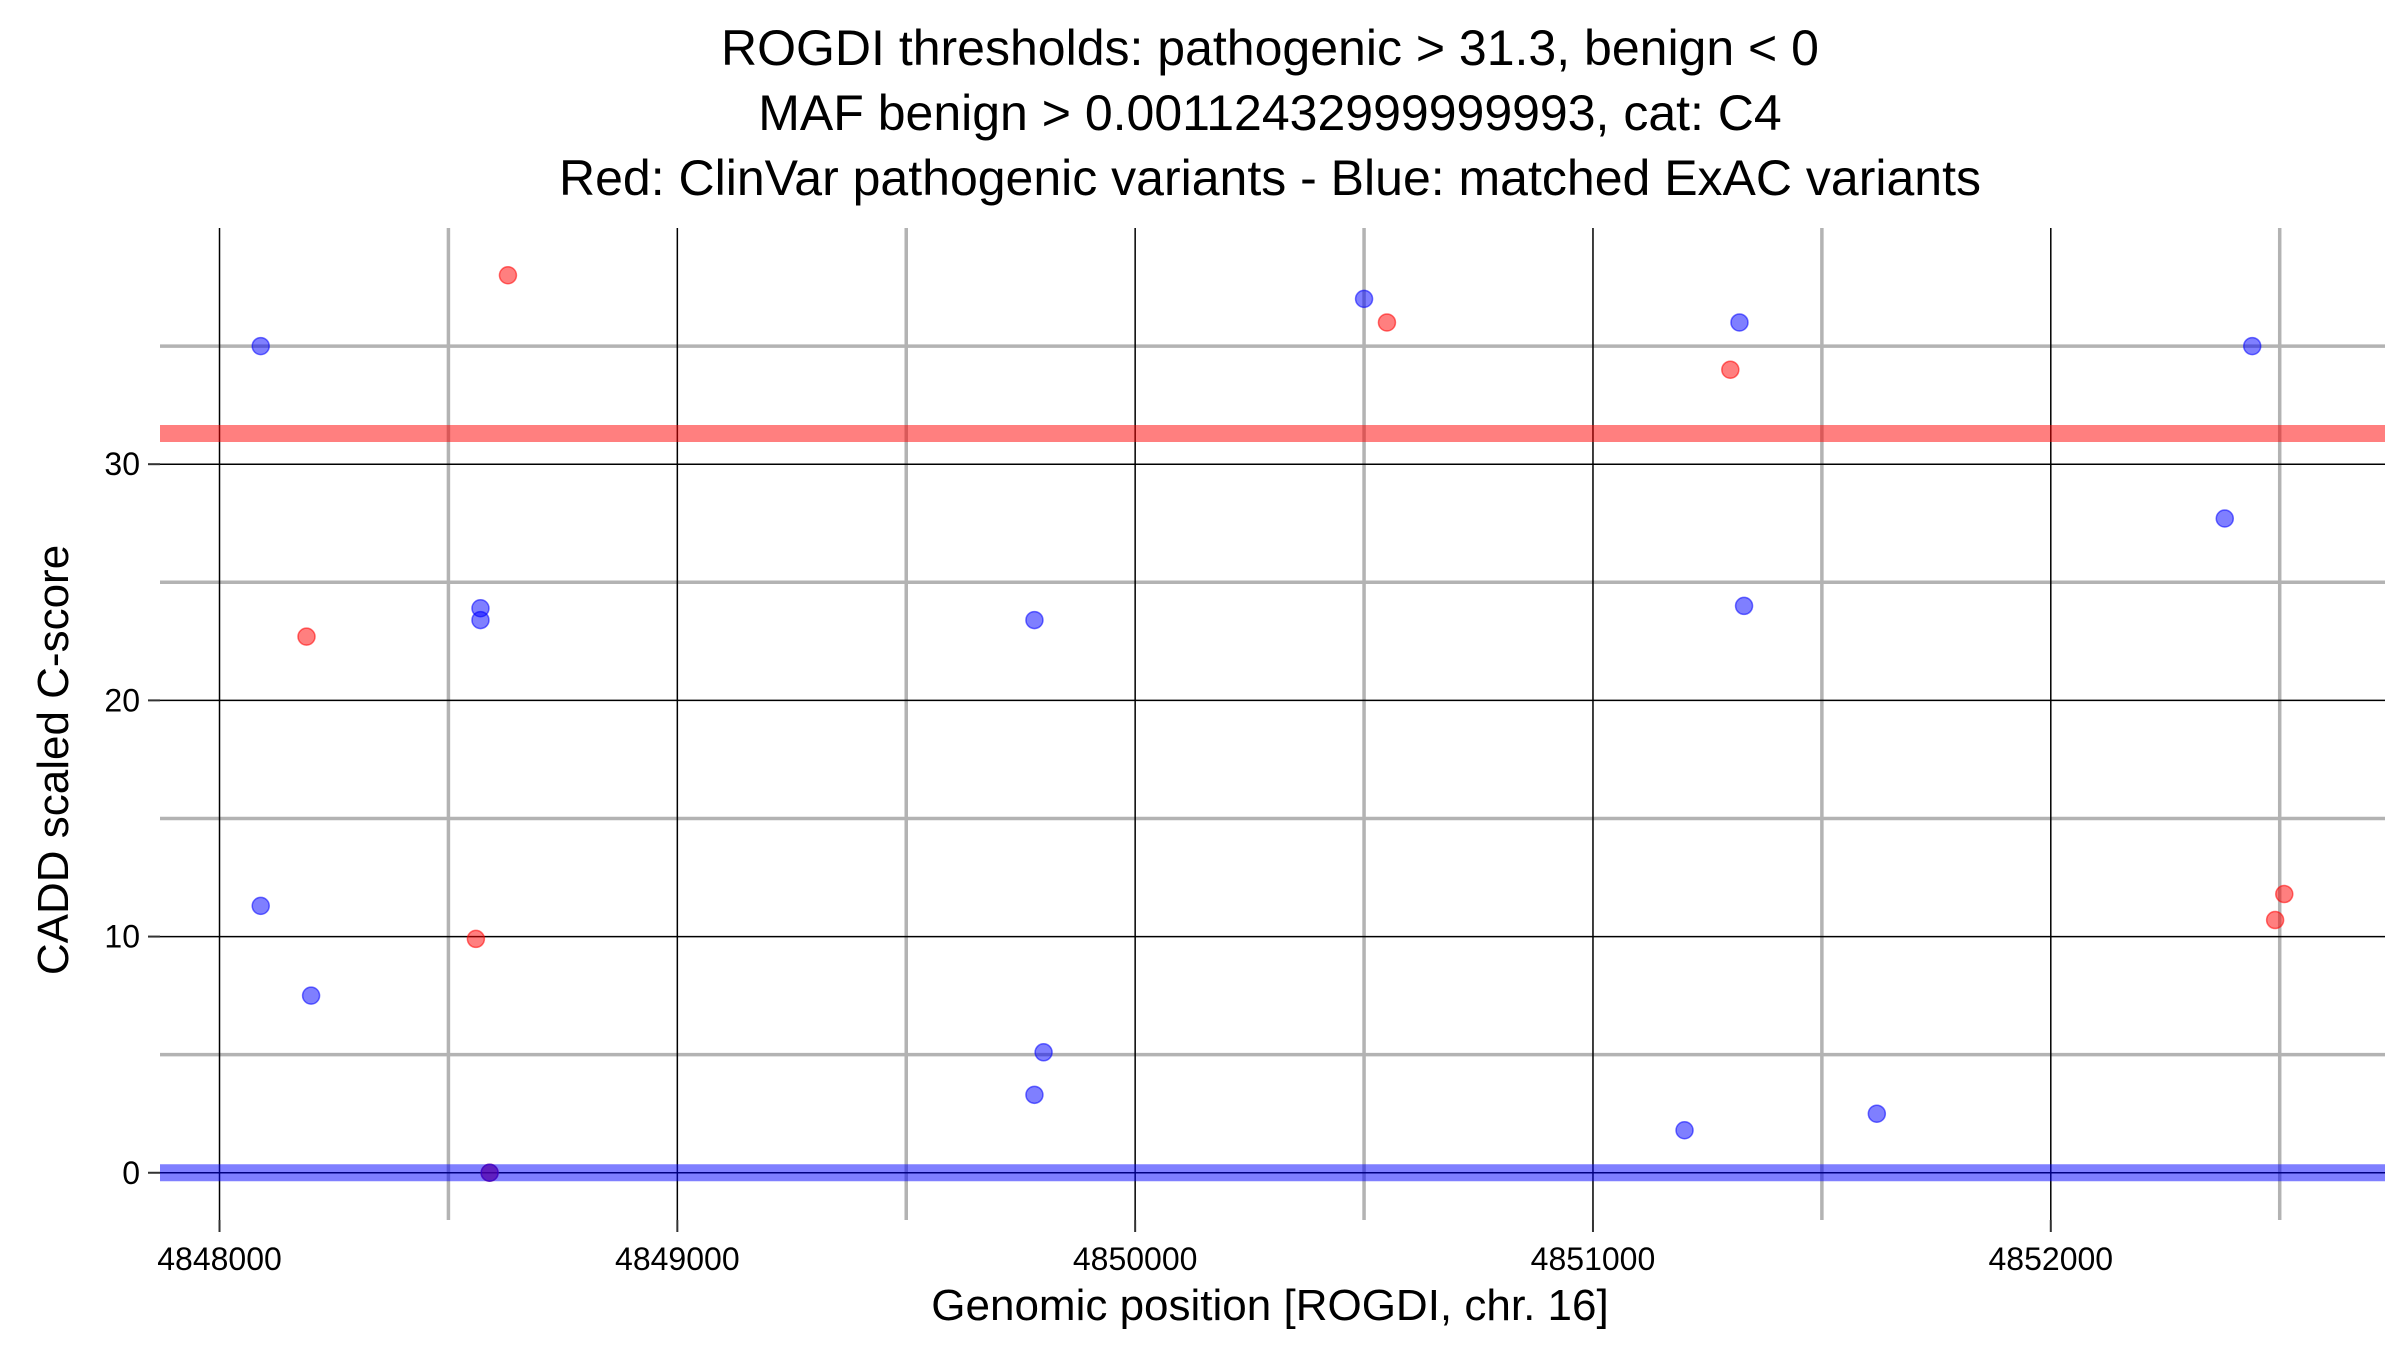 The width and height of the screenshot is (2400, 1350). I want to click on x-tick-label: 4848000, so click(219, 1259).